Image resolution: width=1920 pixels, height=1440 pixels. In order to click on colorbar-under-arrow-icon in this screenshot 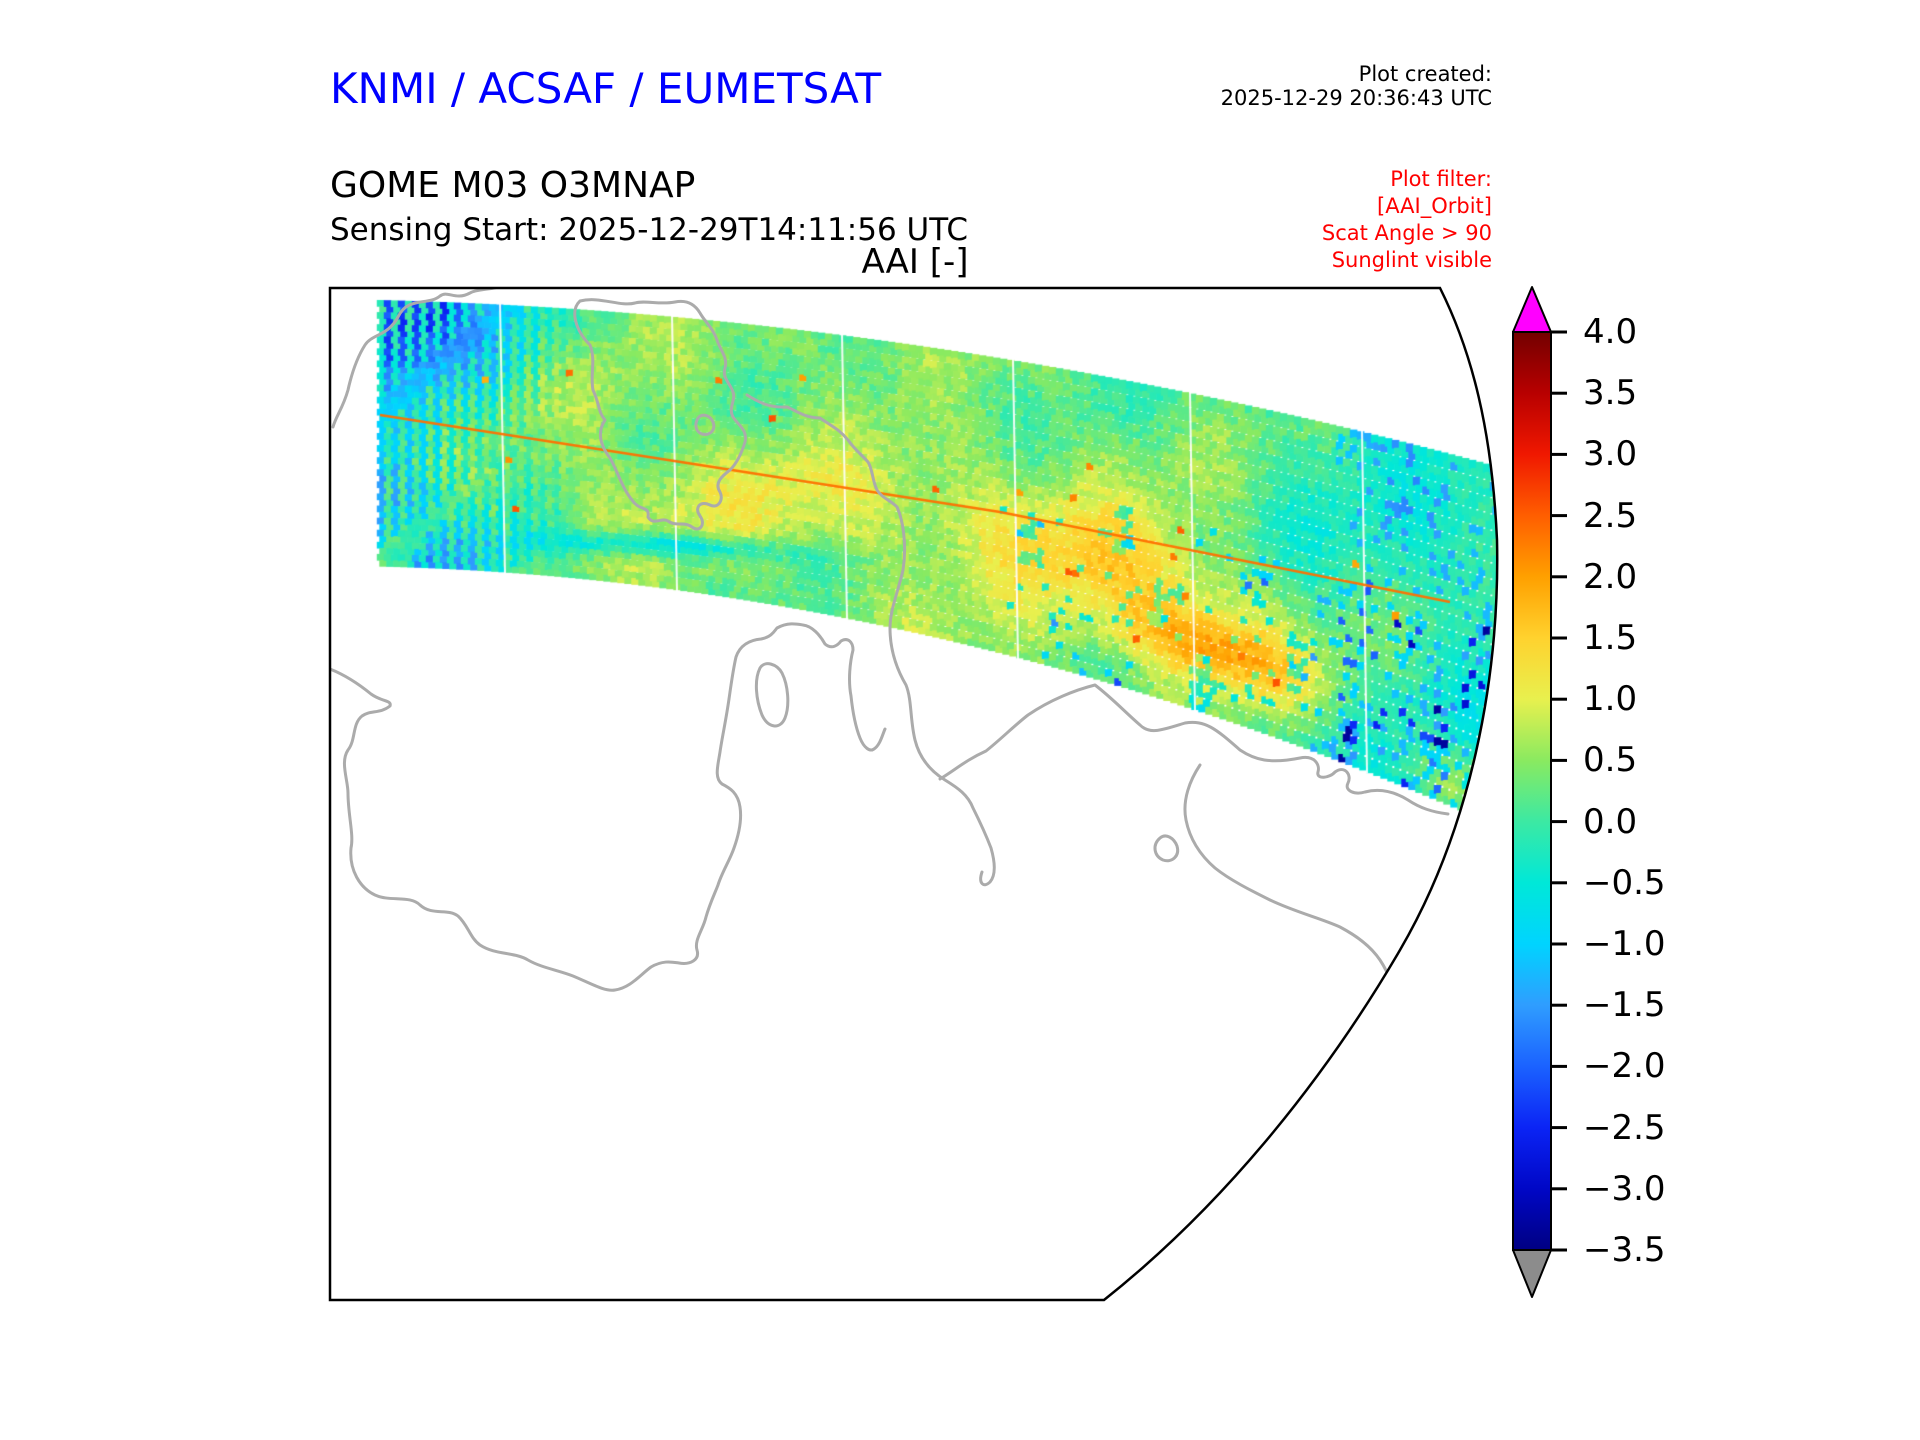, I will do `click(1532, 1273)`.